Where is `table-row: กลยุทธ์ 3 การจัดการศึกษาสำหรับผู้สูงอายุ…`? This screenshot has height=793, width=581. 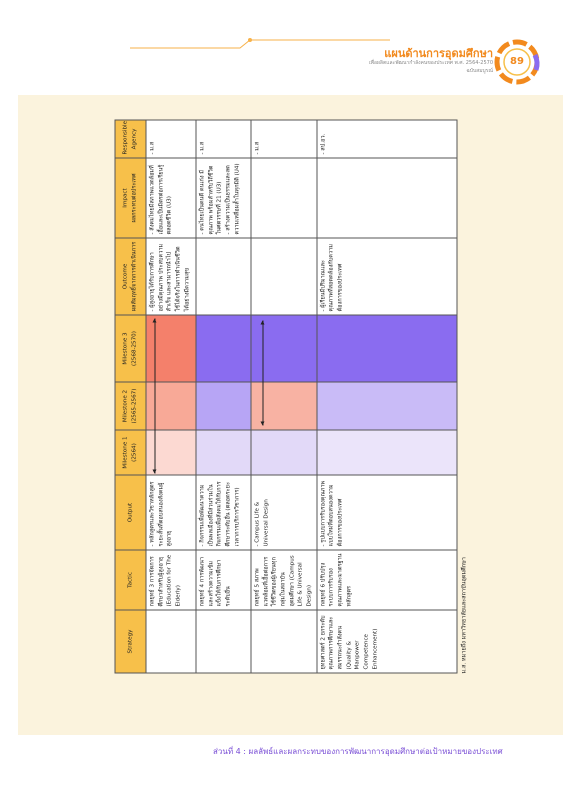 table-row: กลยุทธ์ 3 การจัดการศึกษาสำหรับผู้สูงอายุ… is located at coordinates (170, 396).